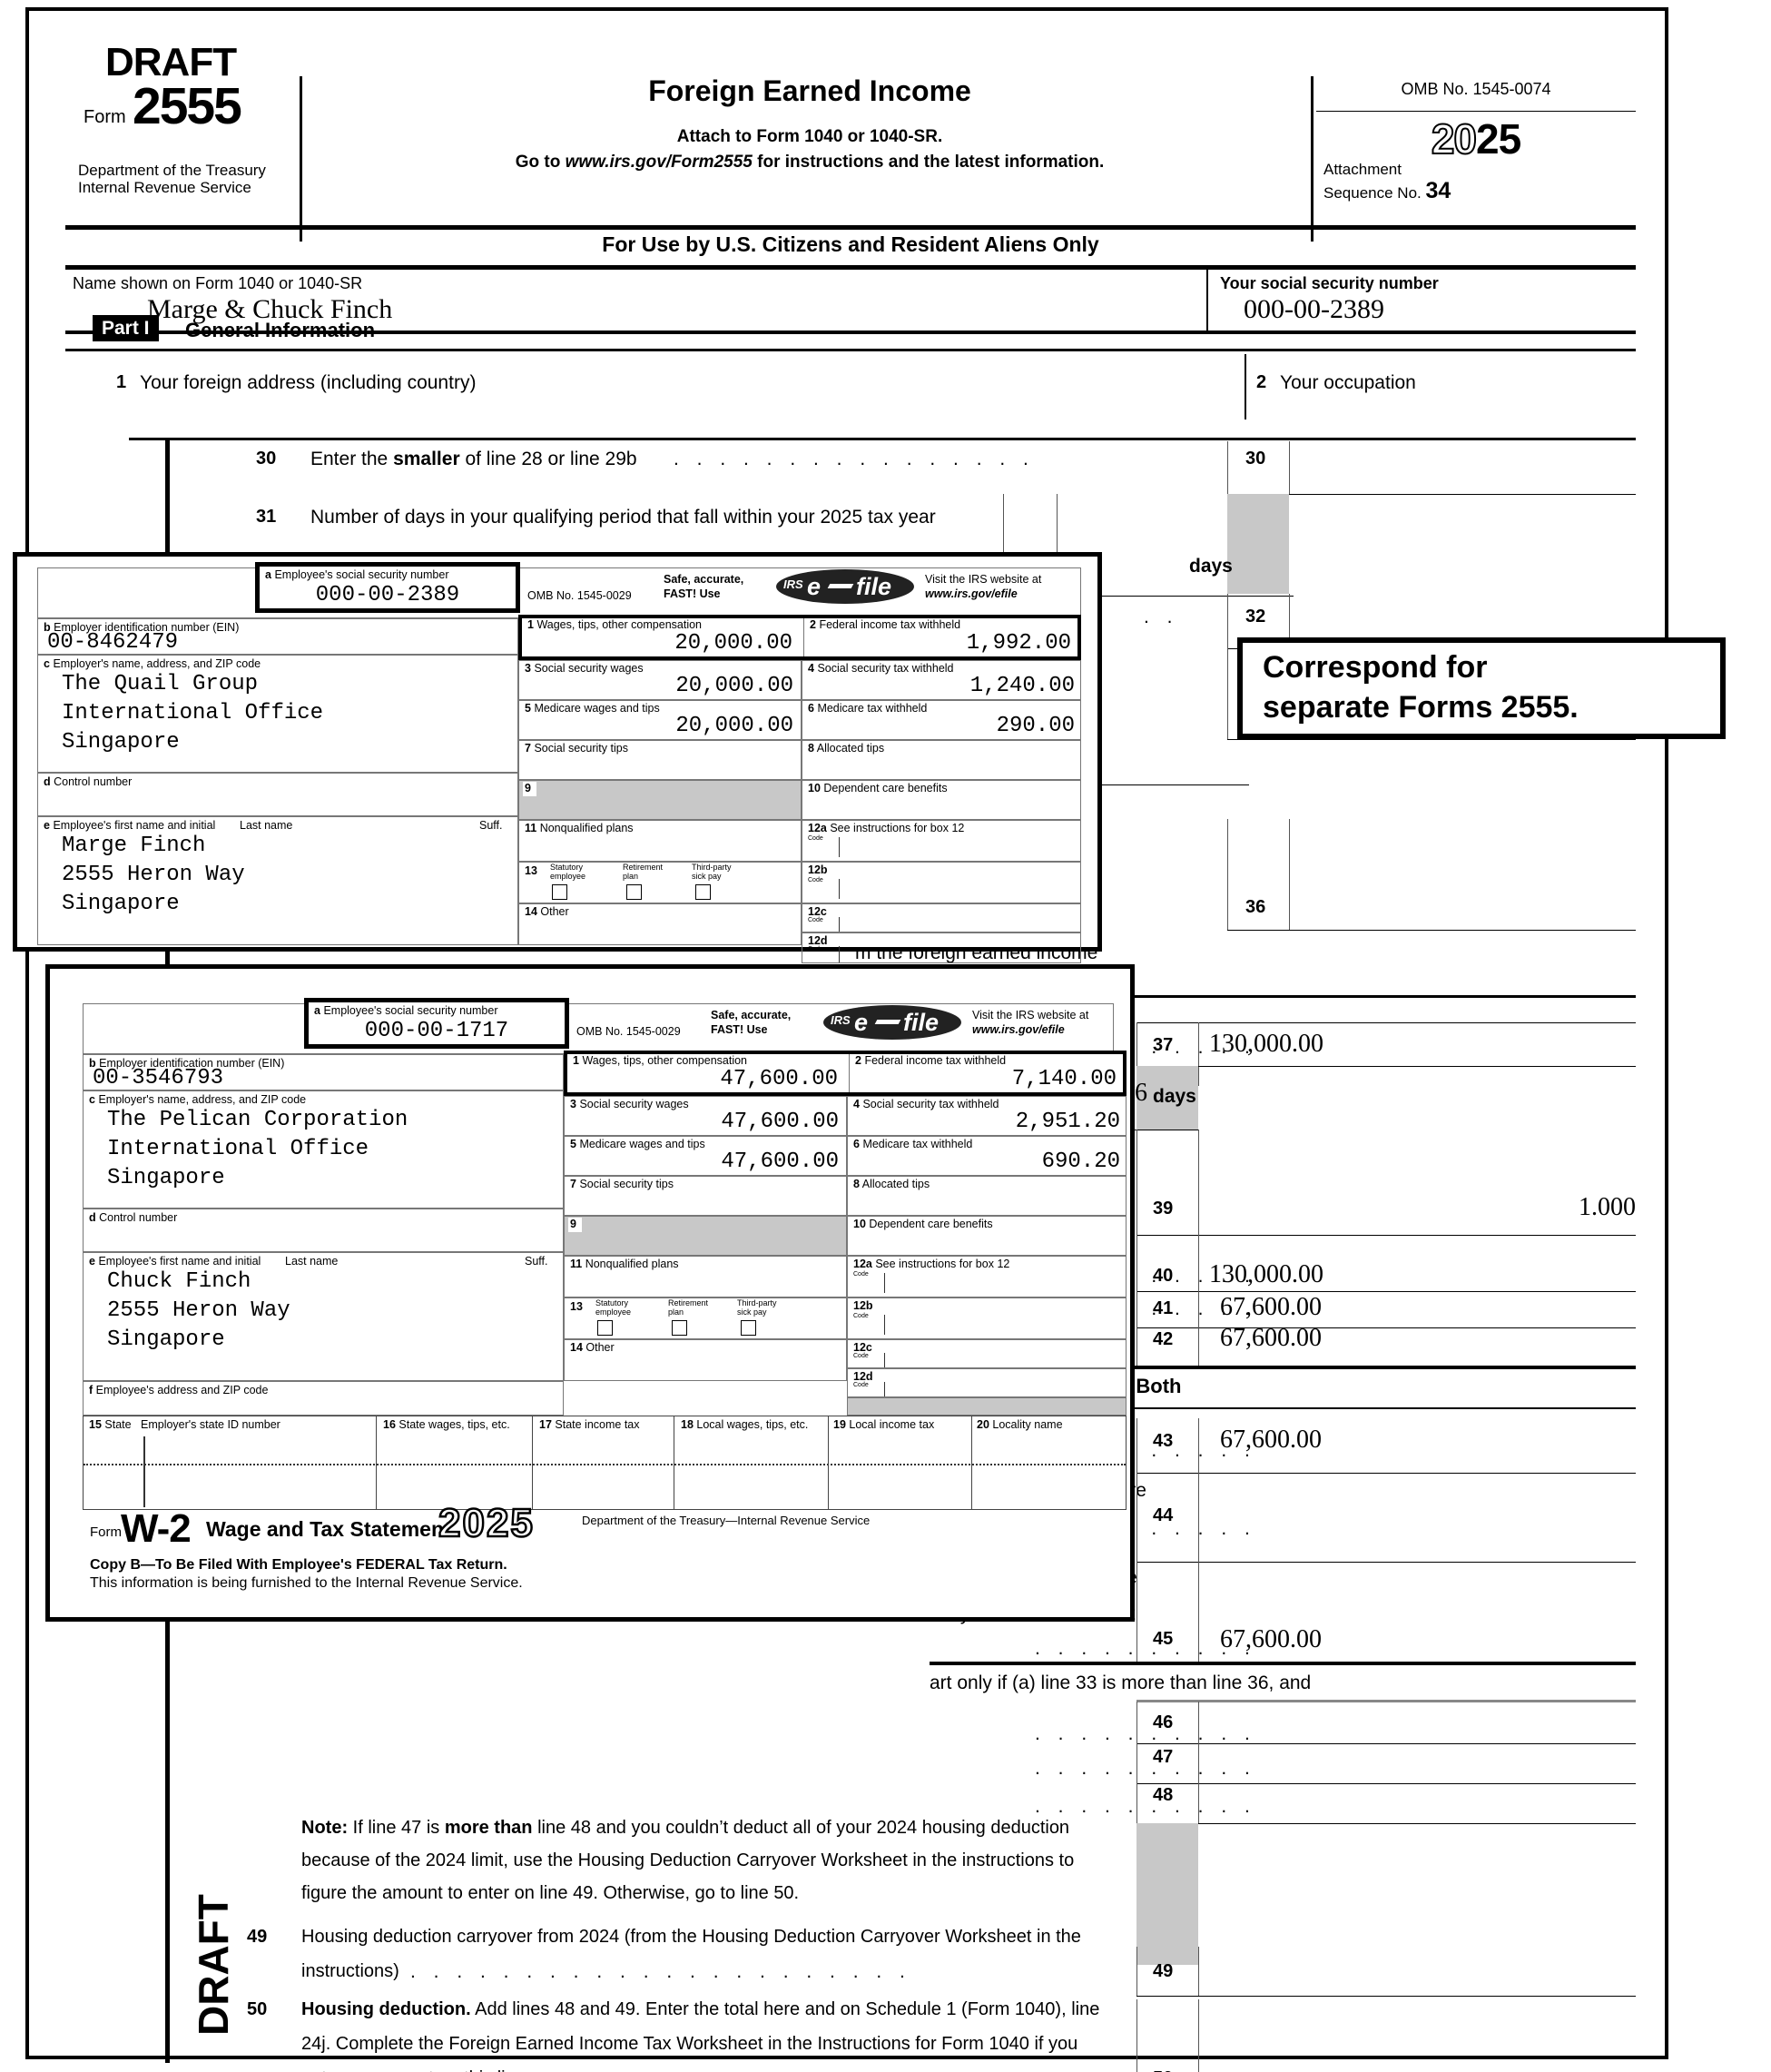 The image size is (1771, 2072). Describe the element at coordinates (813, 624) in the screenshot. I see `w2-box-2-number: 2` at that location.